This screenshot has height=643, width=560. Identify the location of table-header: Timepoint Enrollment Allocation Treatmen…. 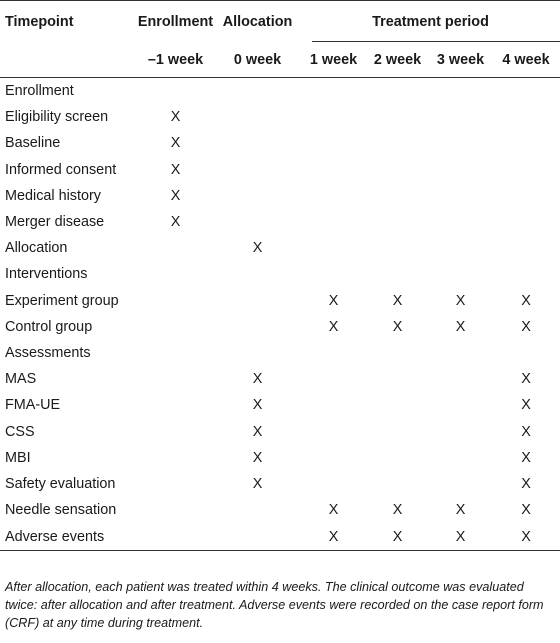
(280, 39).